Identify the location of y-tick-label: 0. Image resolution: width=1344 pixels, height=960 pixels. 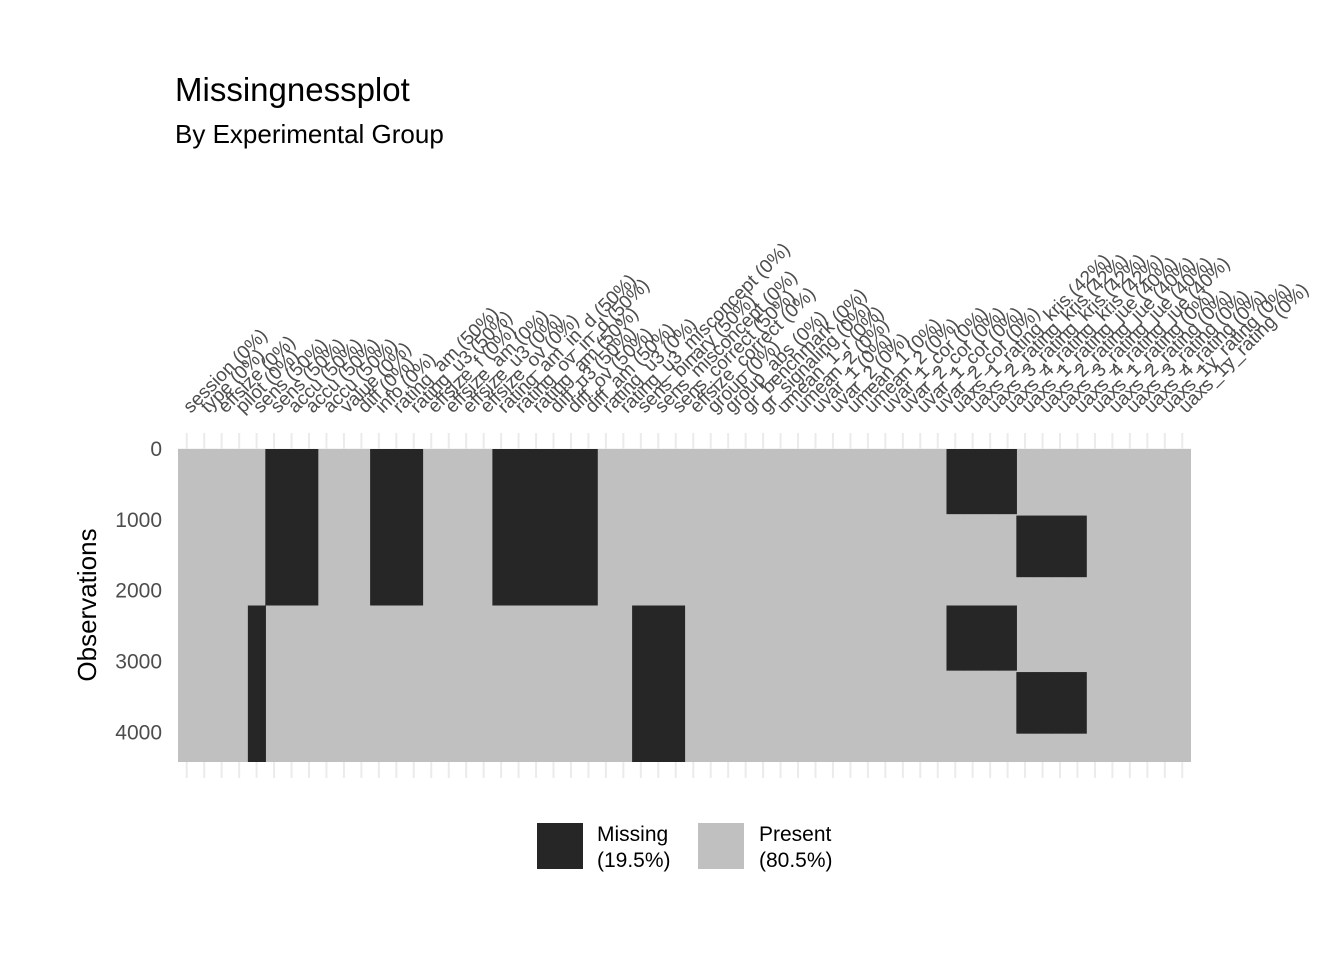
(156, 449).